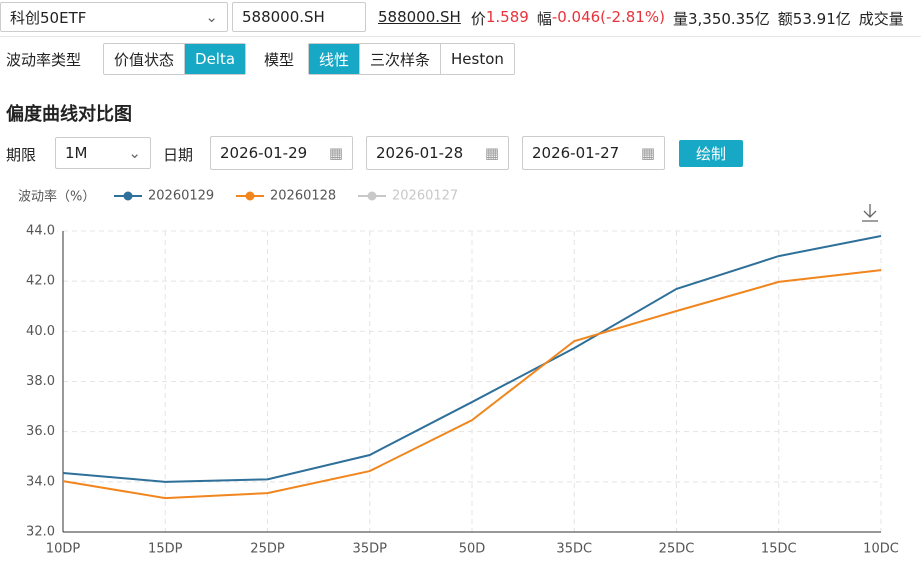  Describe the element at coordinates (165, 549) in the screenshot. I see `x-tick-label: 15DP` at that location.